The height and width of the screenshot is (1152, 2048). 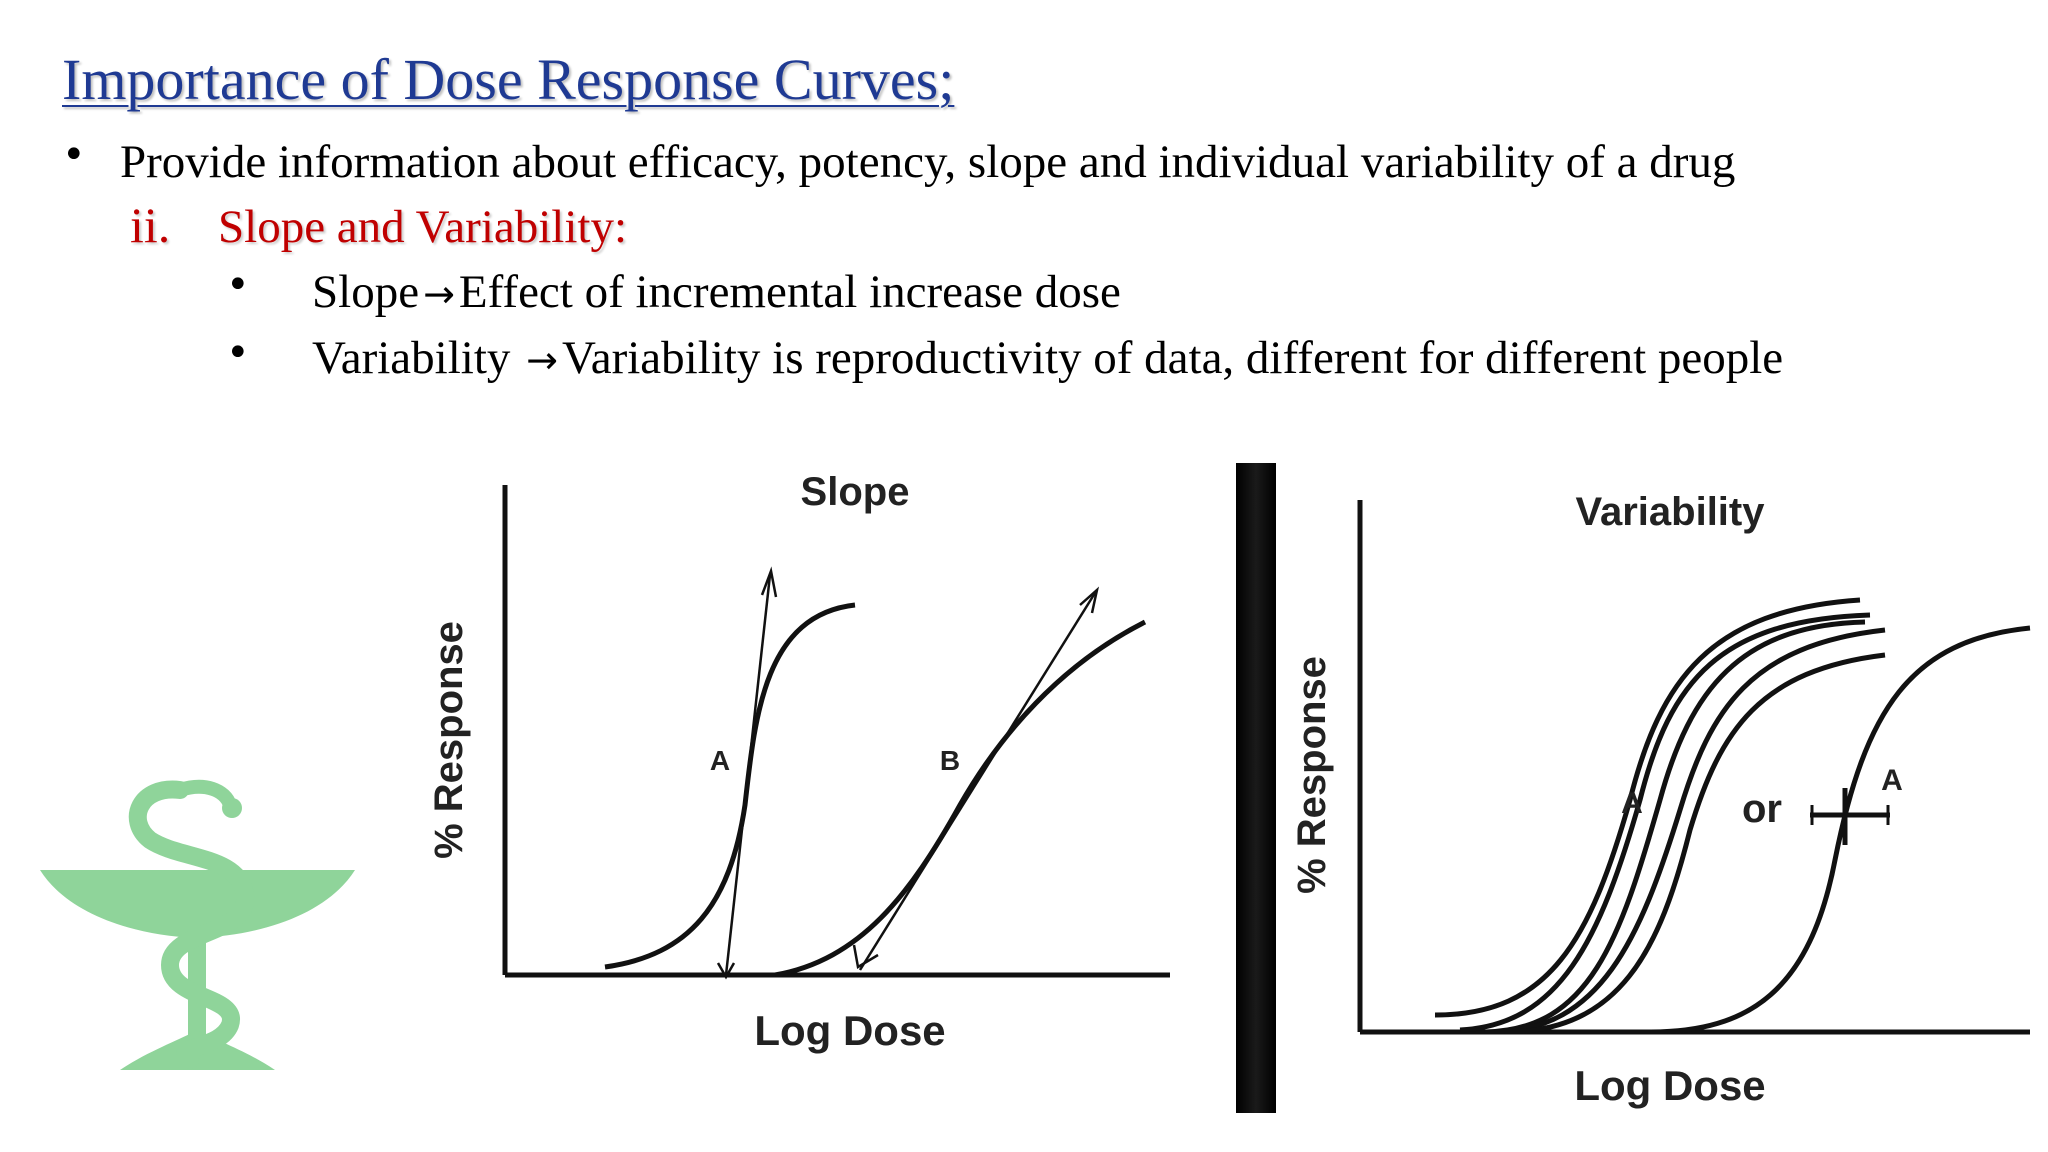 I want to click on figure-divider, so click(x=1256, y=788).